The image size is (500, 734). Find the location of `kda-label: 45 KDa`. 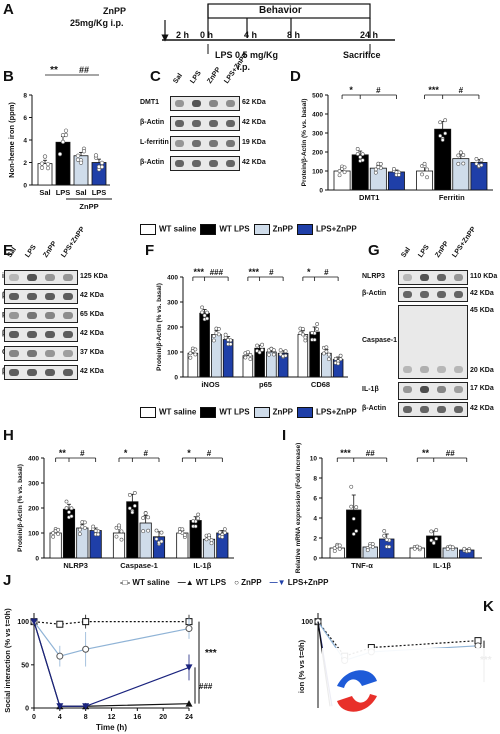

kda-label: 45 KDa is located at coordinates (482, 310).